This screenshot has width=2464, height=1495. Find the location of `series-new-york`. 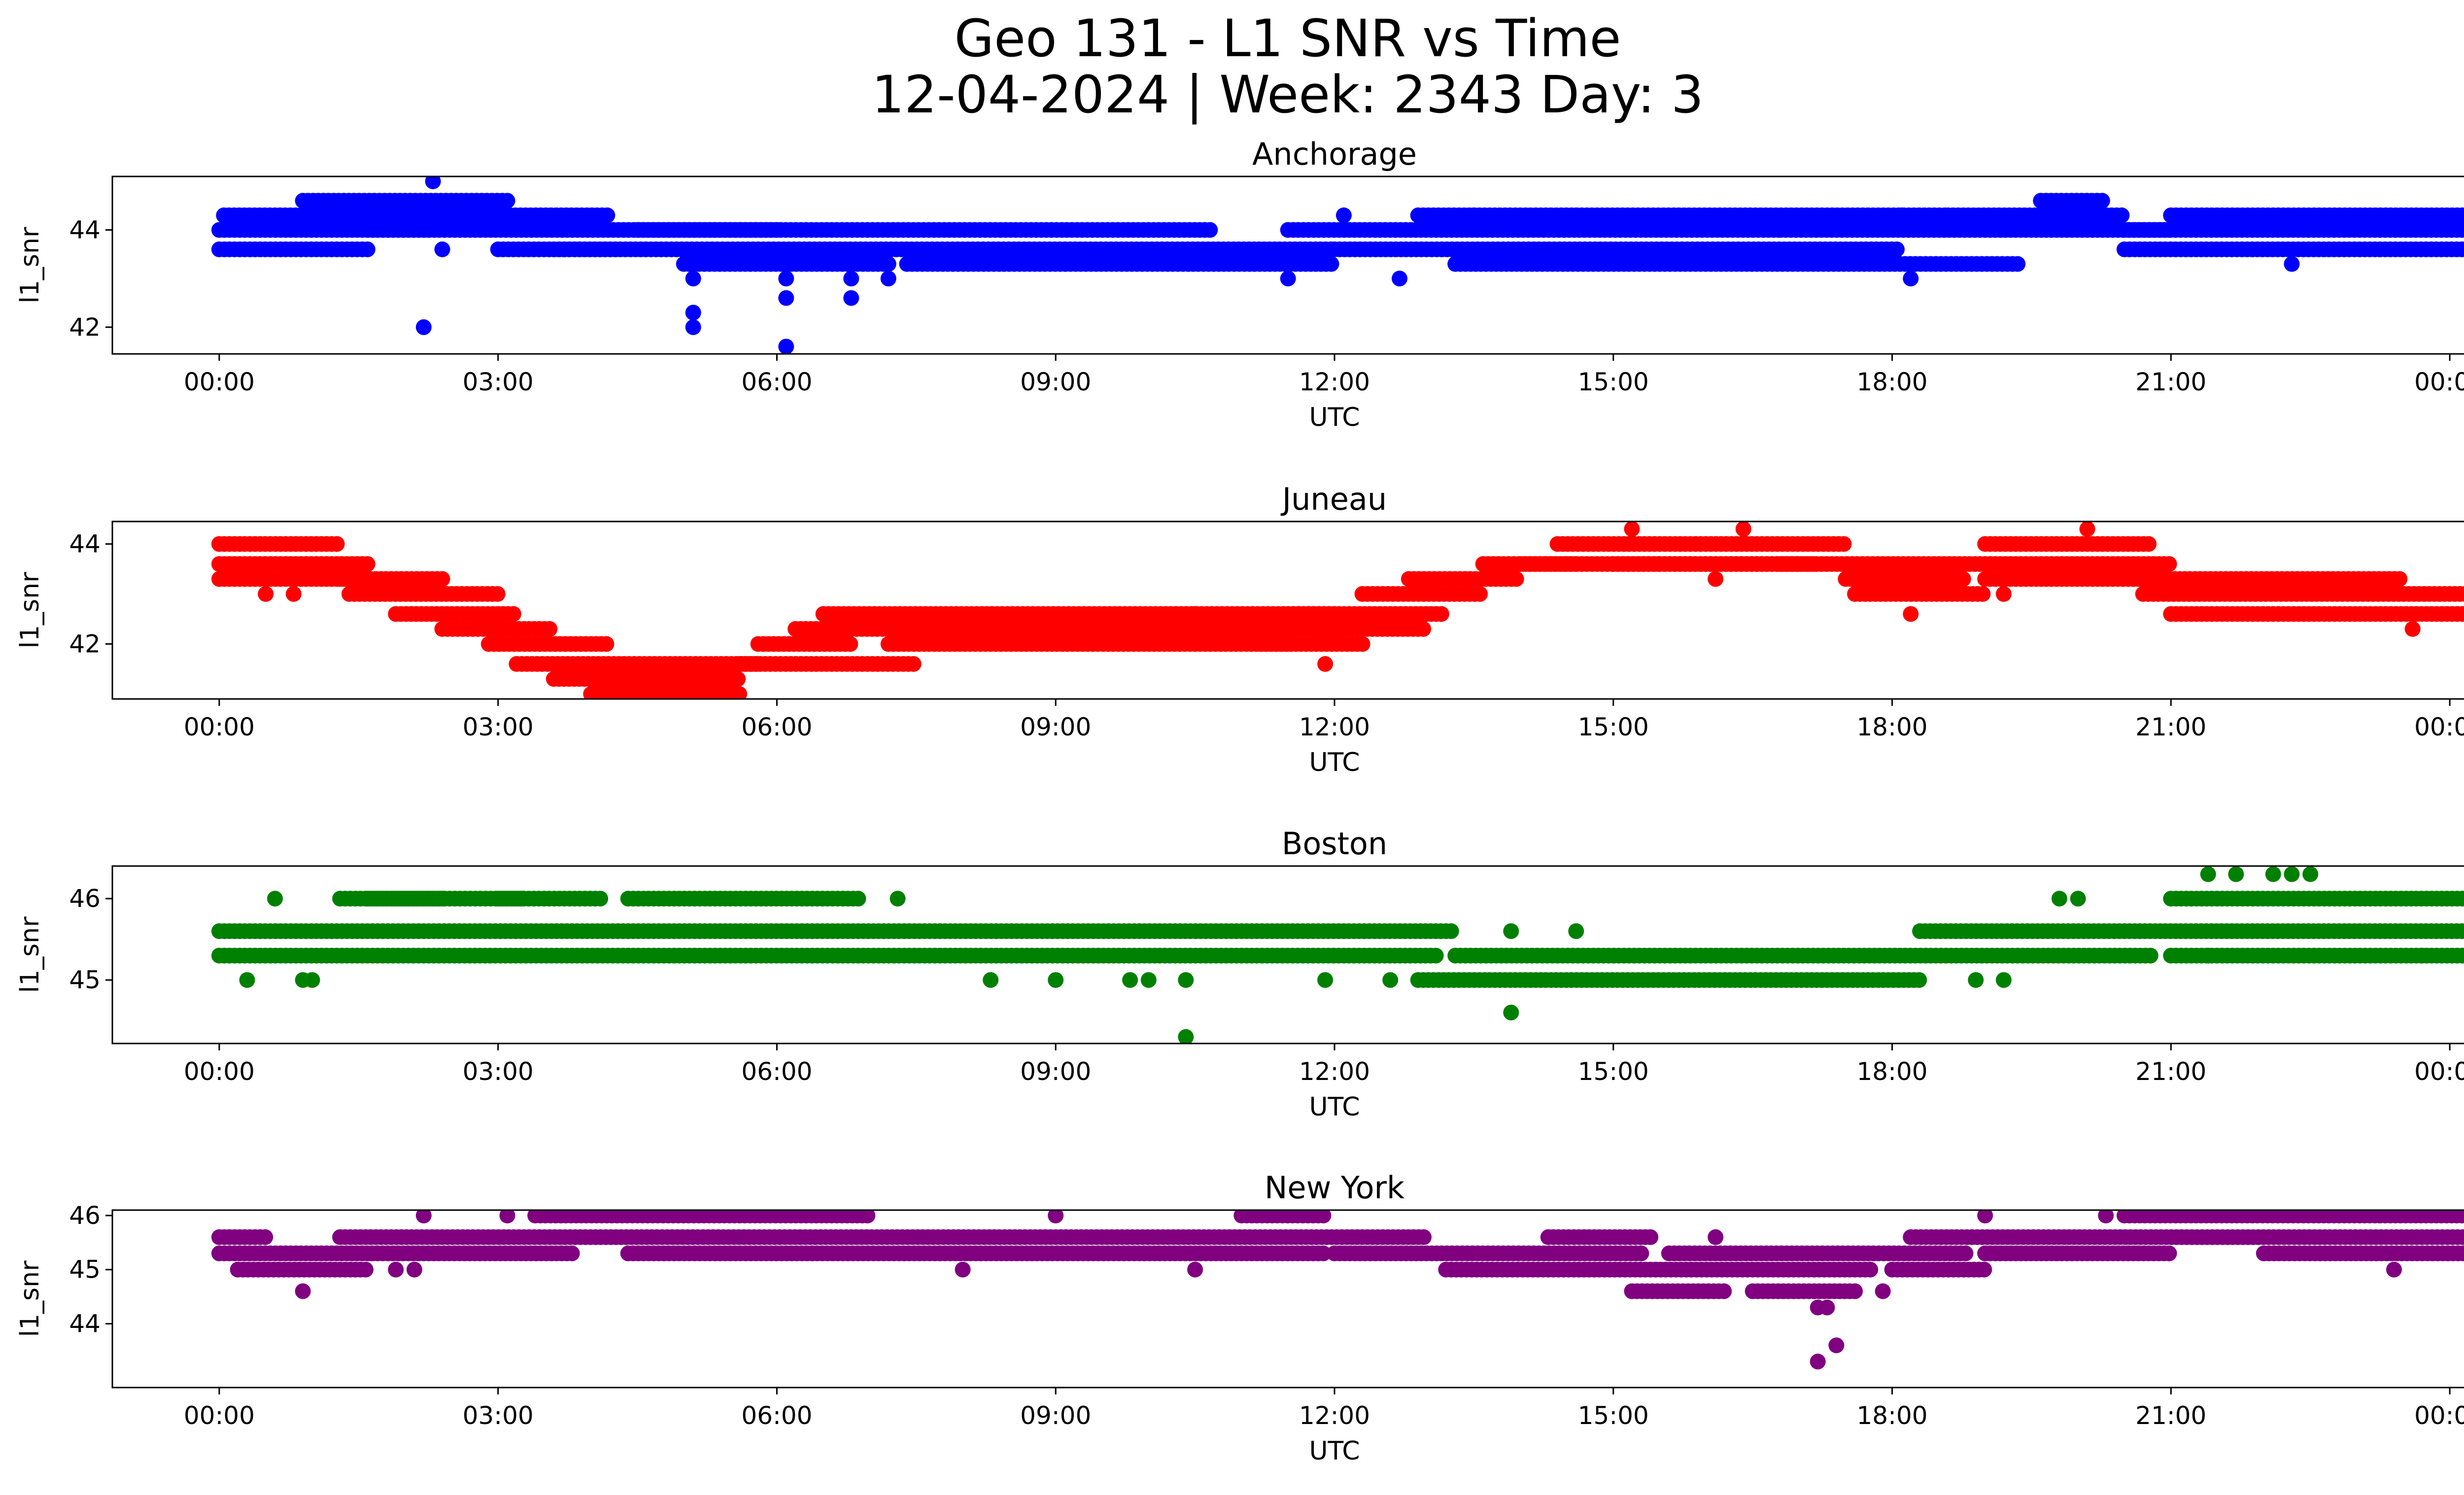

series-new-york is located at coordinates (1337, 1290).